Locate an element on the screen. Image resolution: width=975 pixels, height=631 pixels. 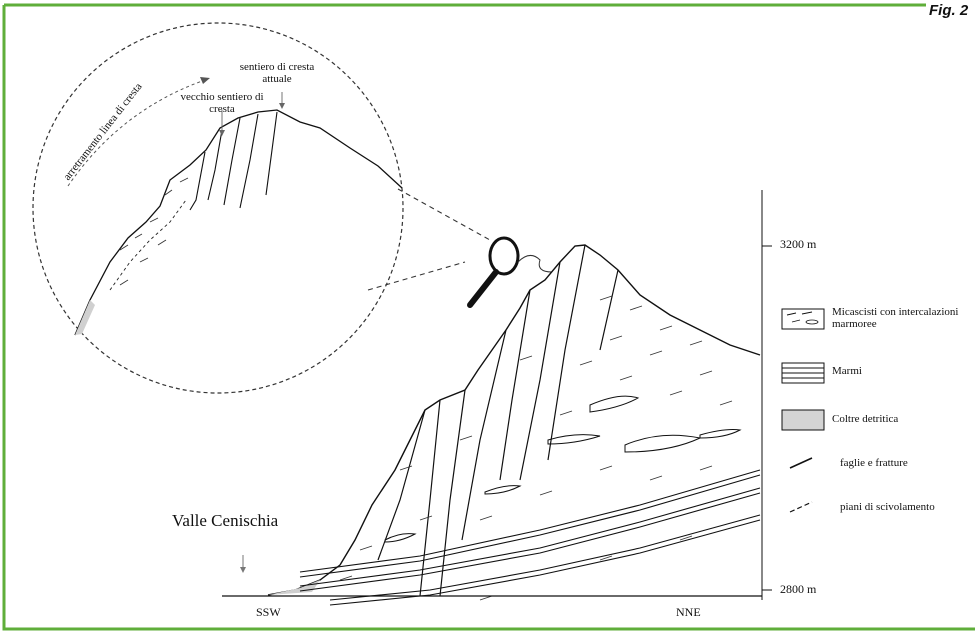
old-trail-label: vecchio sentiero di cresta is located at coordinates (222, 103).